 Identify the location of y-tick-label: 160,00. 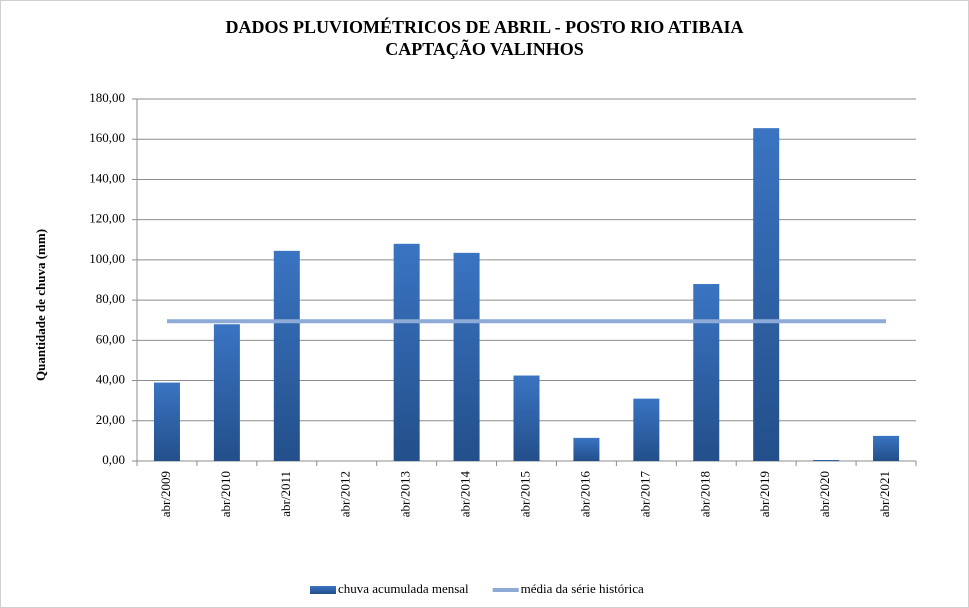
(107, 137).